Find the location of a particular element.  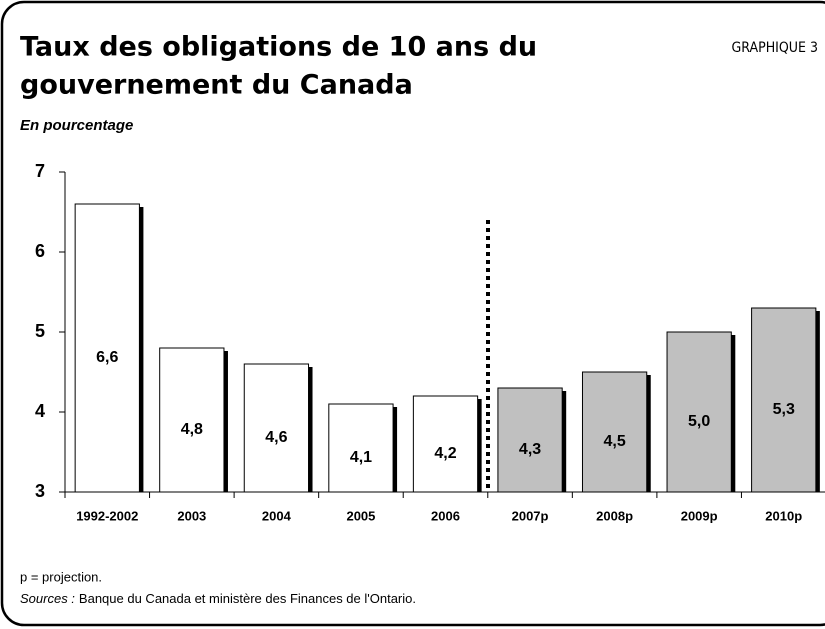

y-tick-label: 5 is located at coordinates (40, 331).